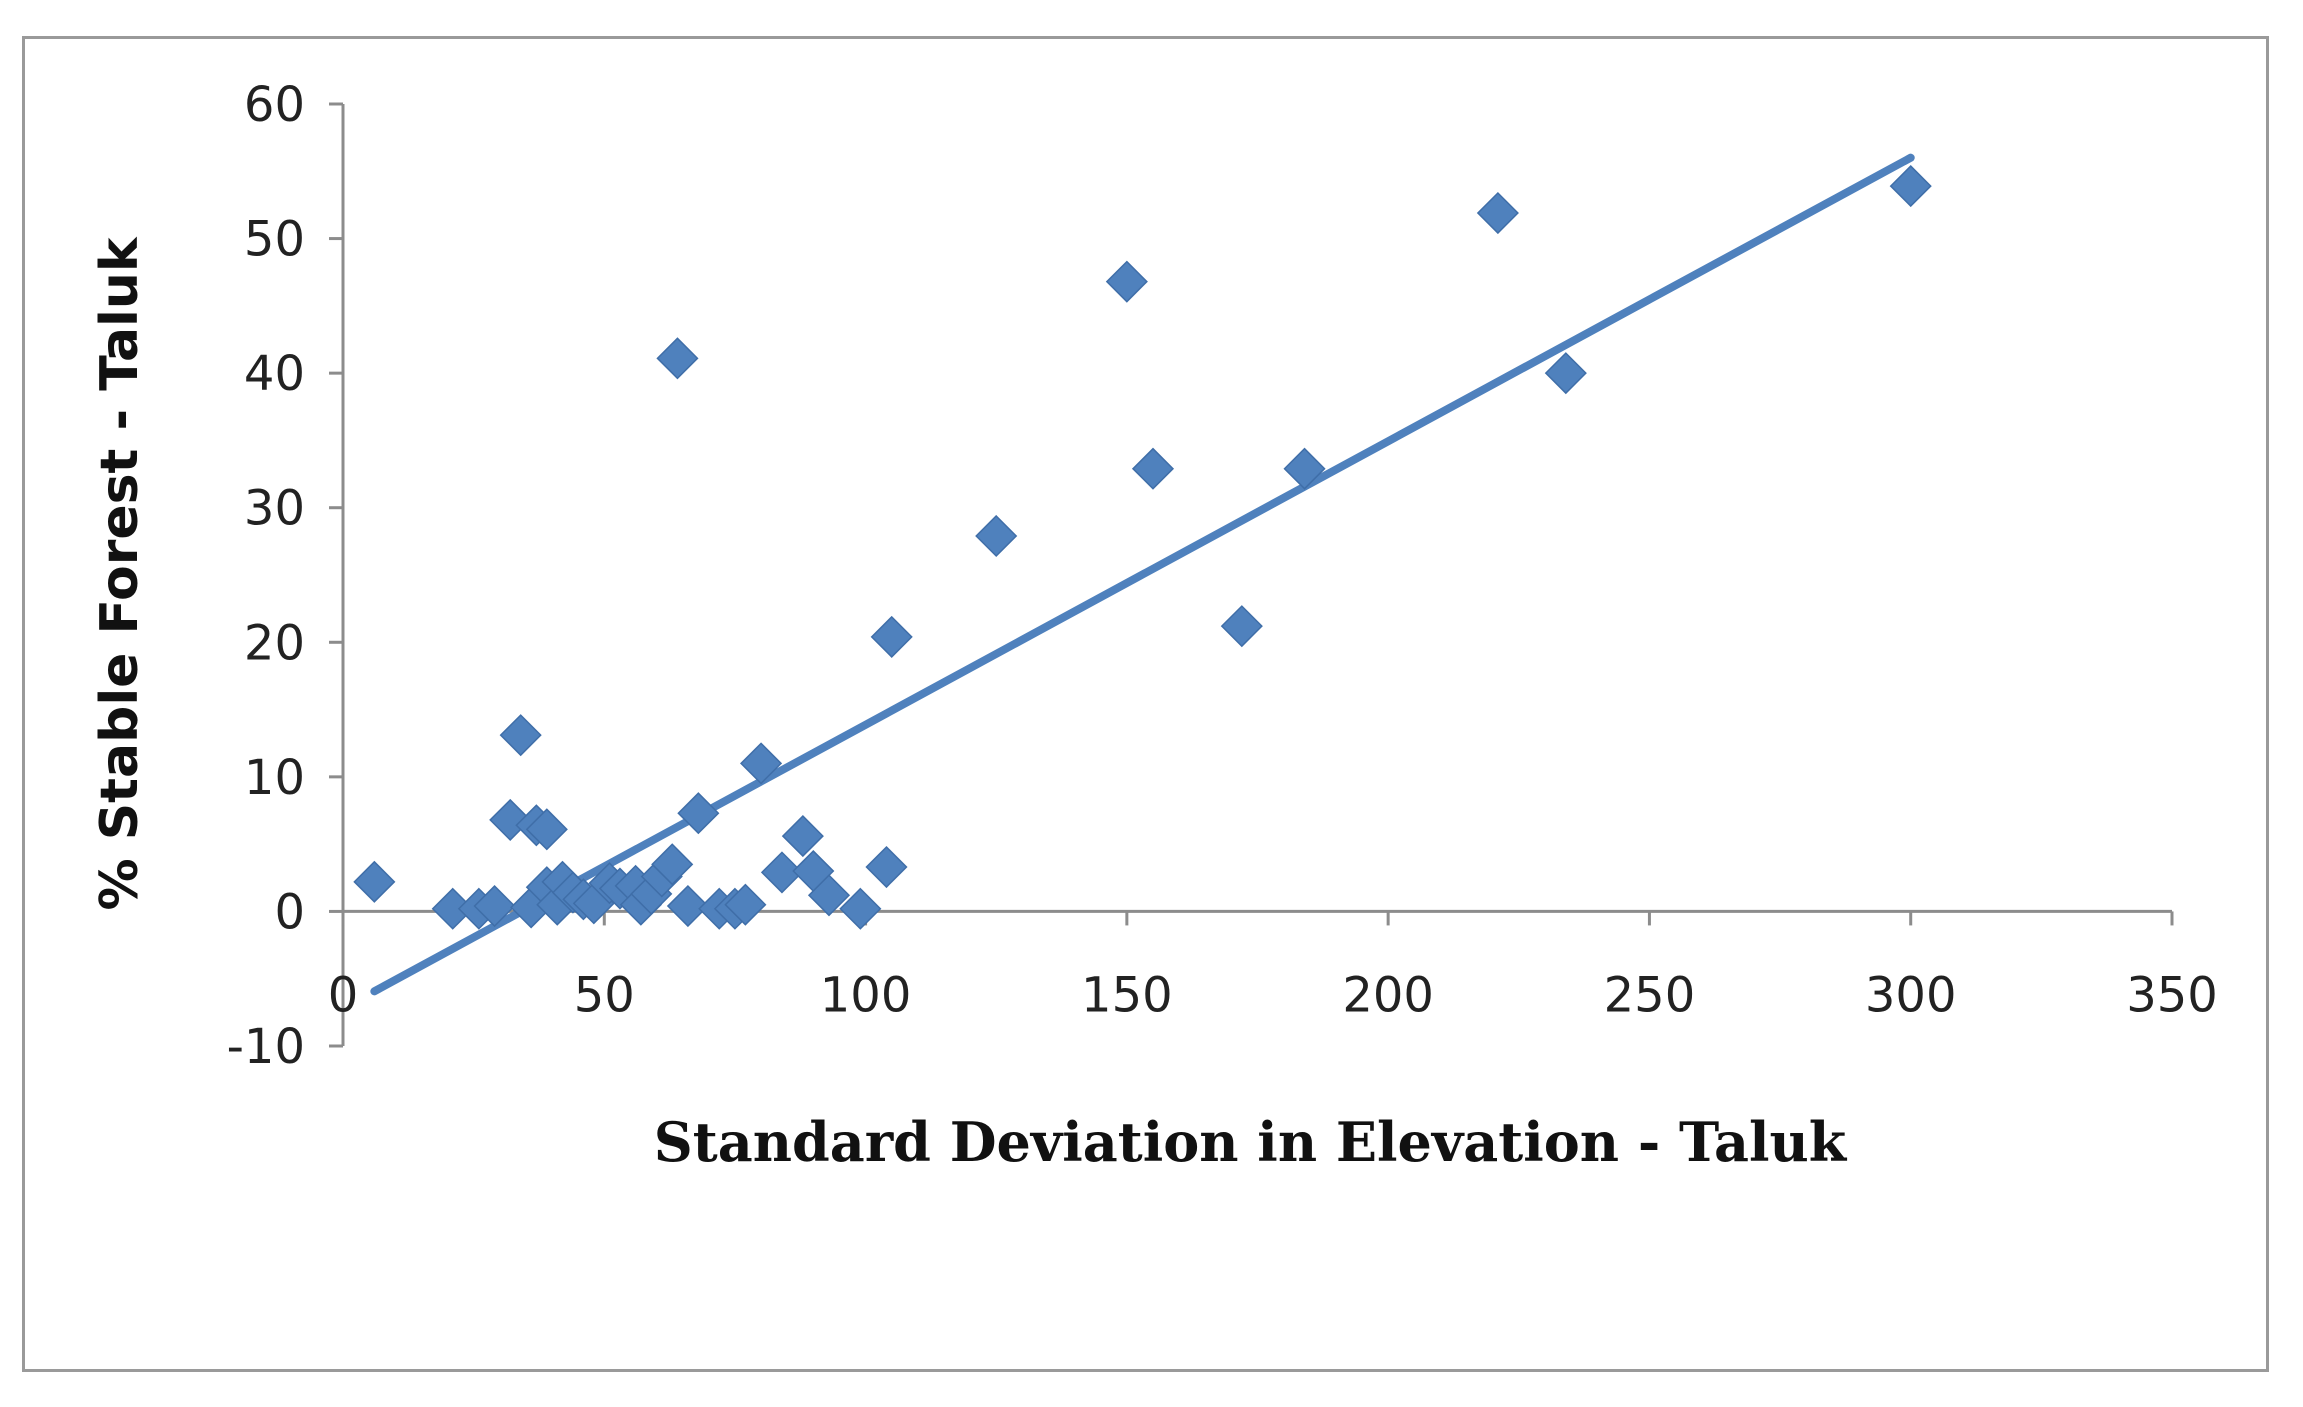 The height and width of the screenshot is (1407, 2303). Describe the element at coordinates (866, 995) in the screenshot. I see `x-tick-label: 100` at that location.